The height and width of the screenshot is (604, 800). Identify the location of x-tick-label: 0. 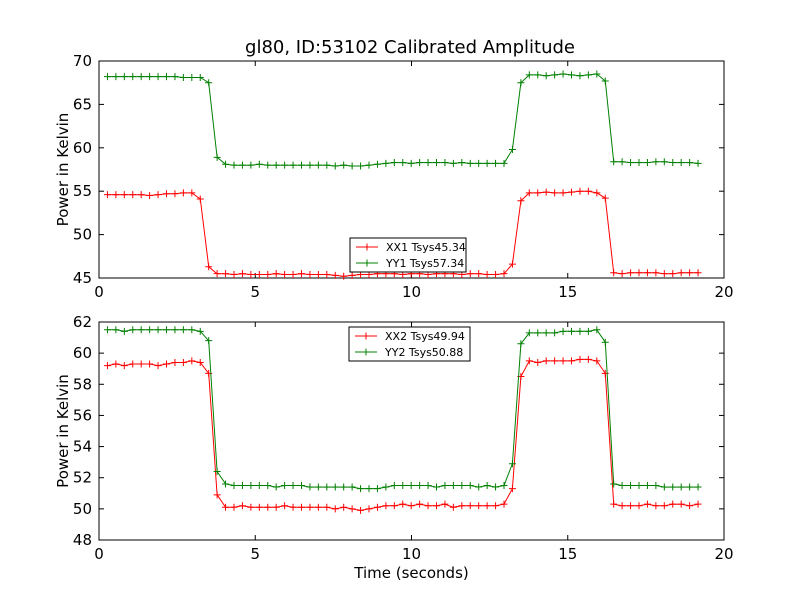
(99, 292).